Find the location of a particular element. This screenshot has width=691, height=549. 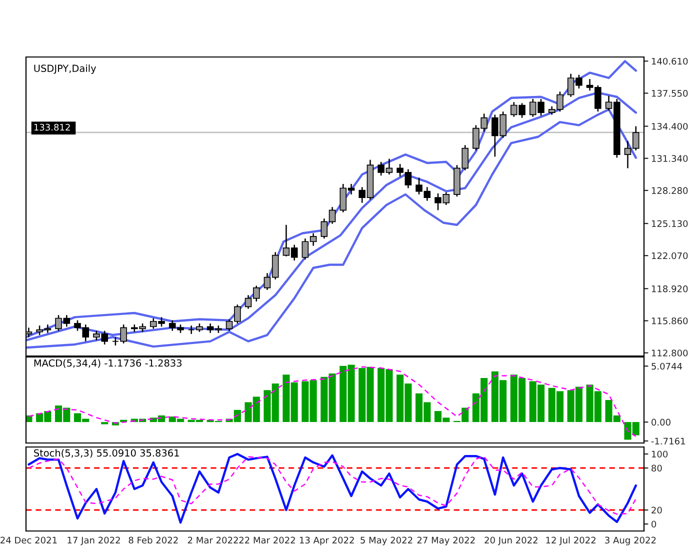

x-tick-label: 2 Mar 2022 is located at coordinates (213, 540).